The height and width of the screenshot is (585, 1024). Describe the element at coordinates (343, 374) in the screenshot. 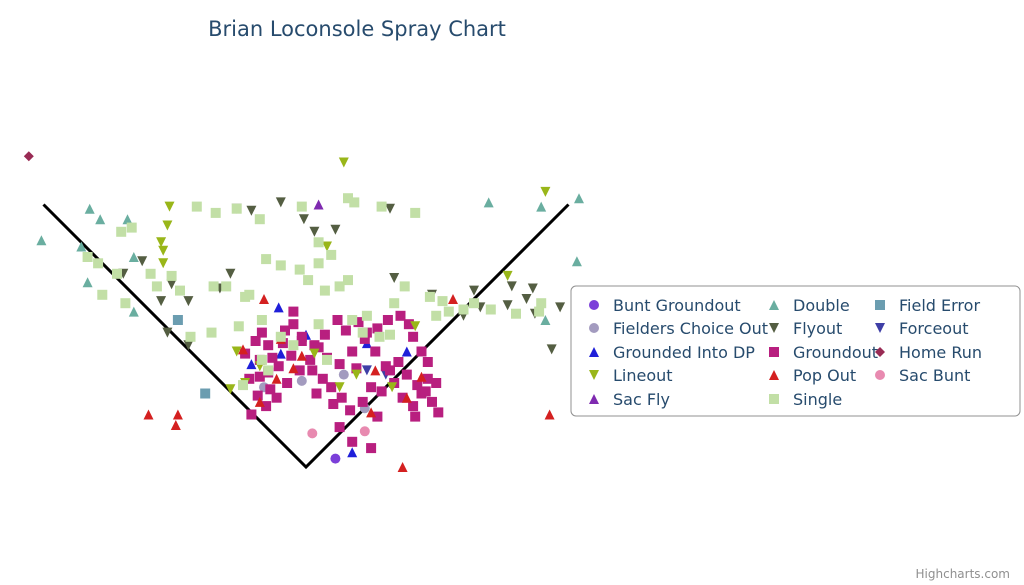

I see `point-fielders-choice-out` at that location.